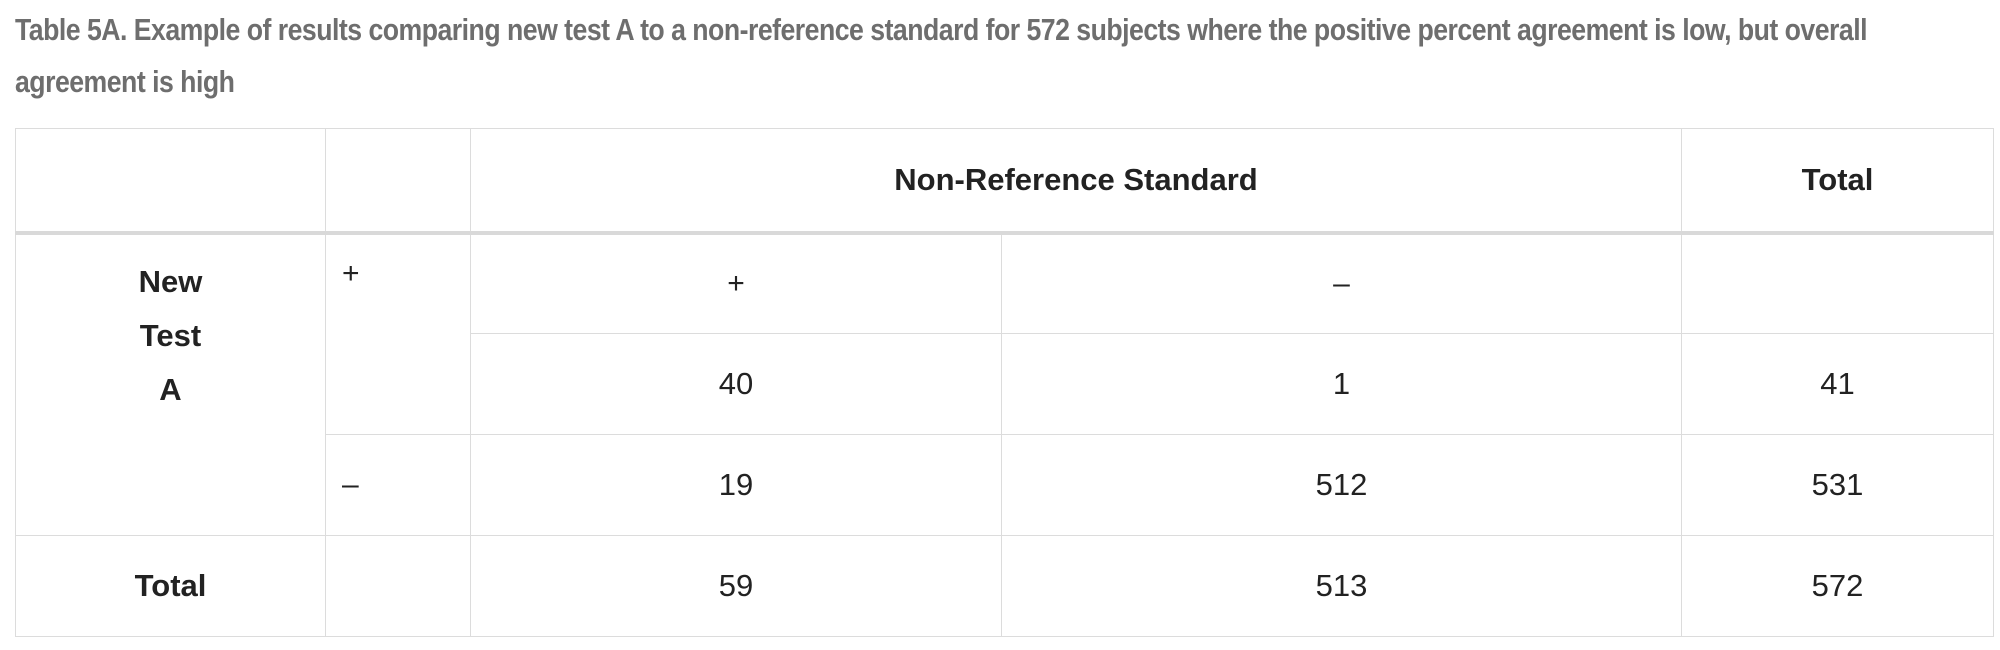  Describe the element at coordinates (1837, 181) in the screenshot. I see `header-total: Total` at that location.